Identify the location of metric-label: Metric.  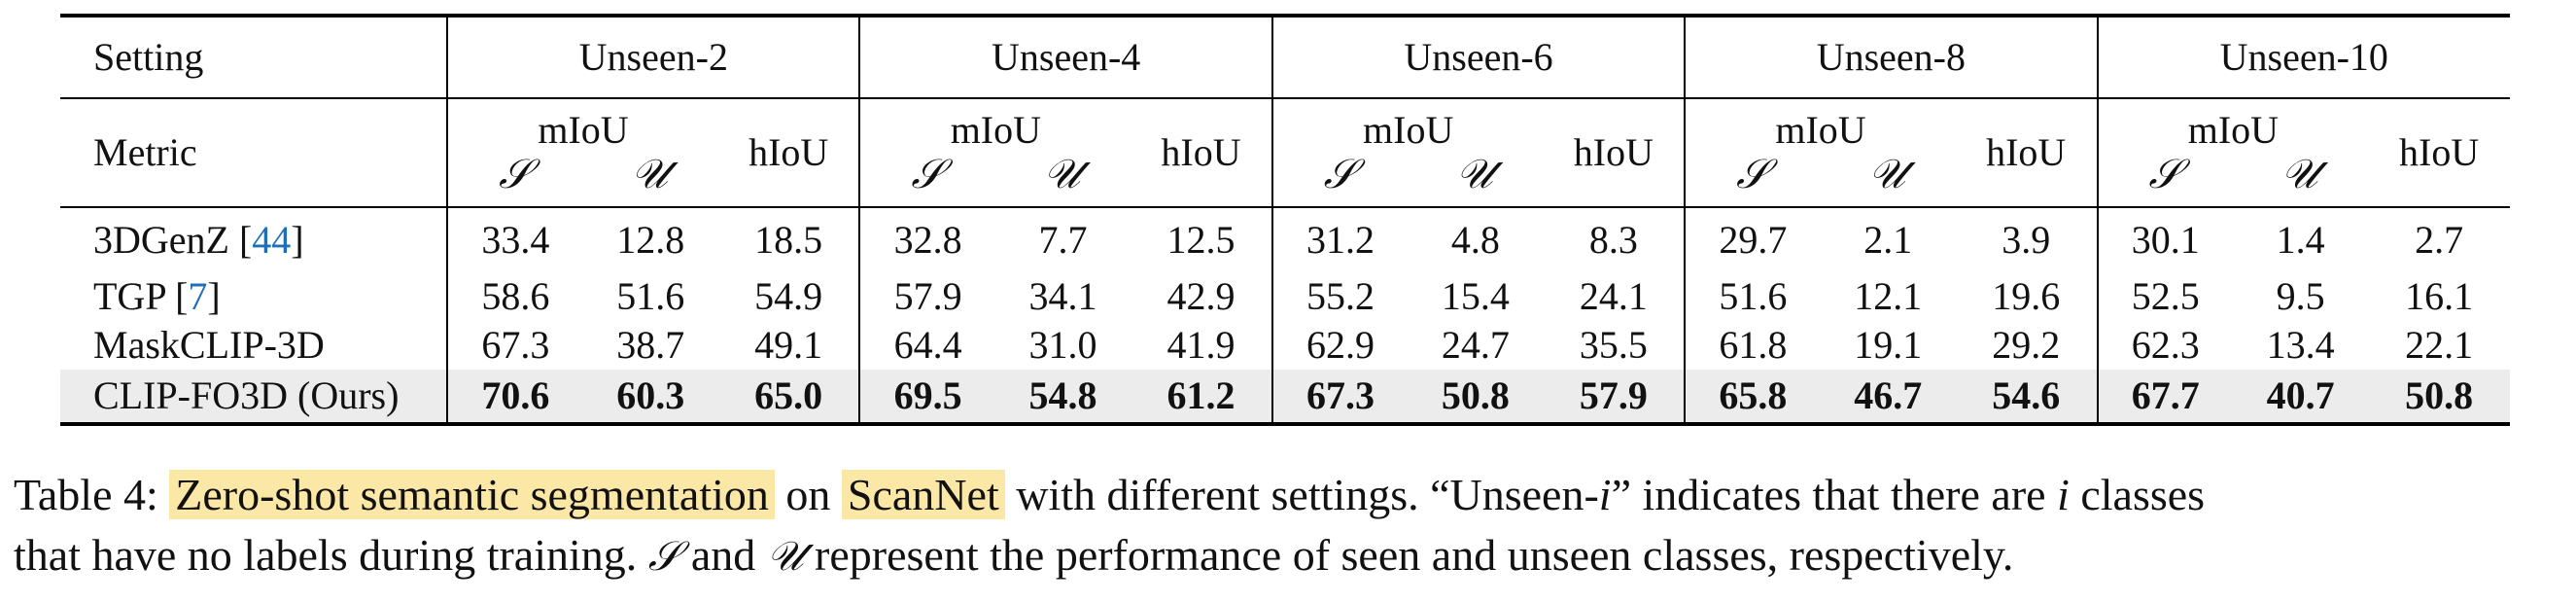
(255, 152).